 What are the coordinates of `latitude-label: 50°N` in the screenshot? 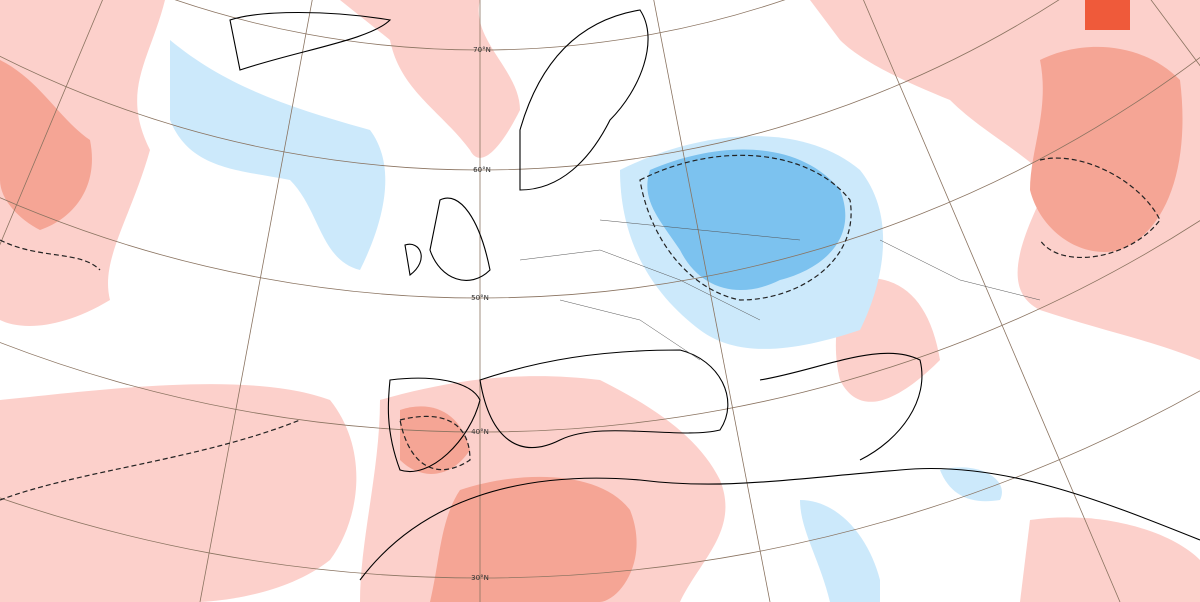 It's located at (480, 298).